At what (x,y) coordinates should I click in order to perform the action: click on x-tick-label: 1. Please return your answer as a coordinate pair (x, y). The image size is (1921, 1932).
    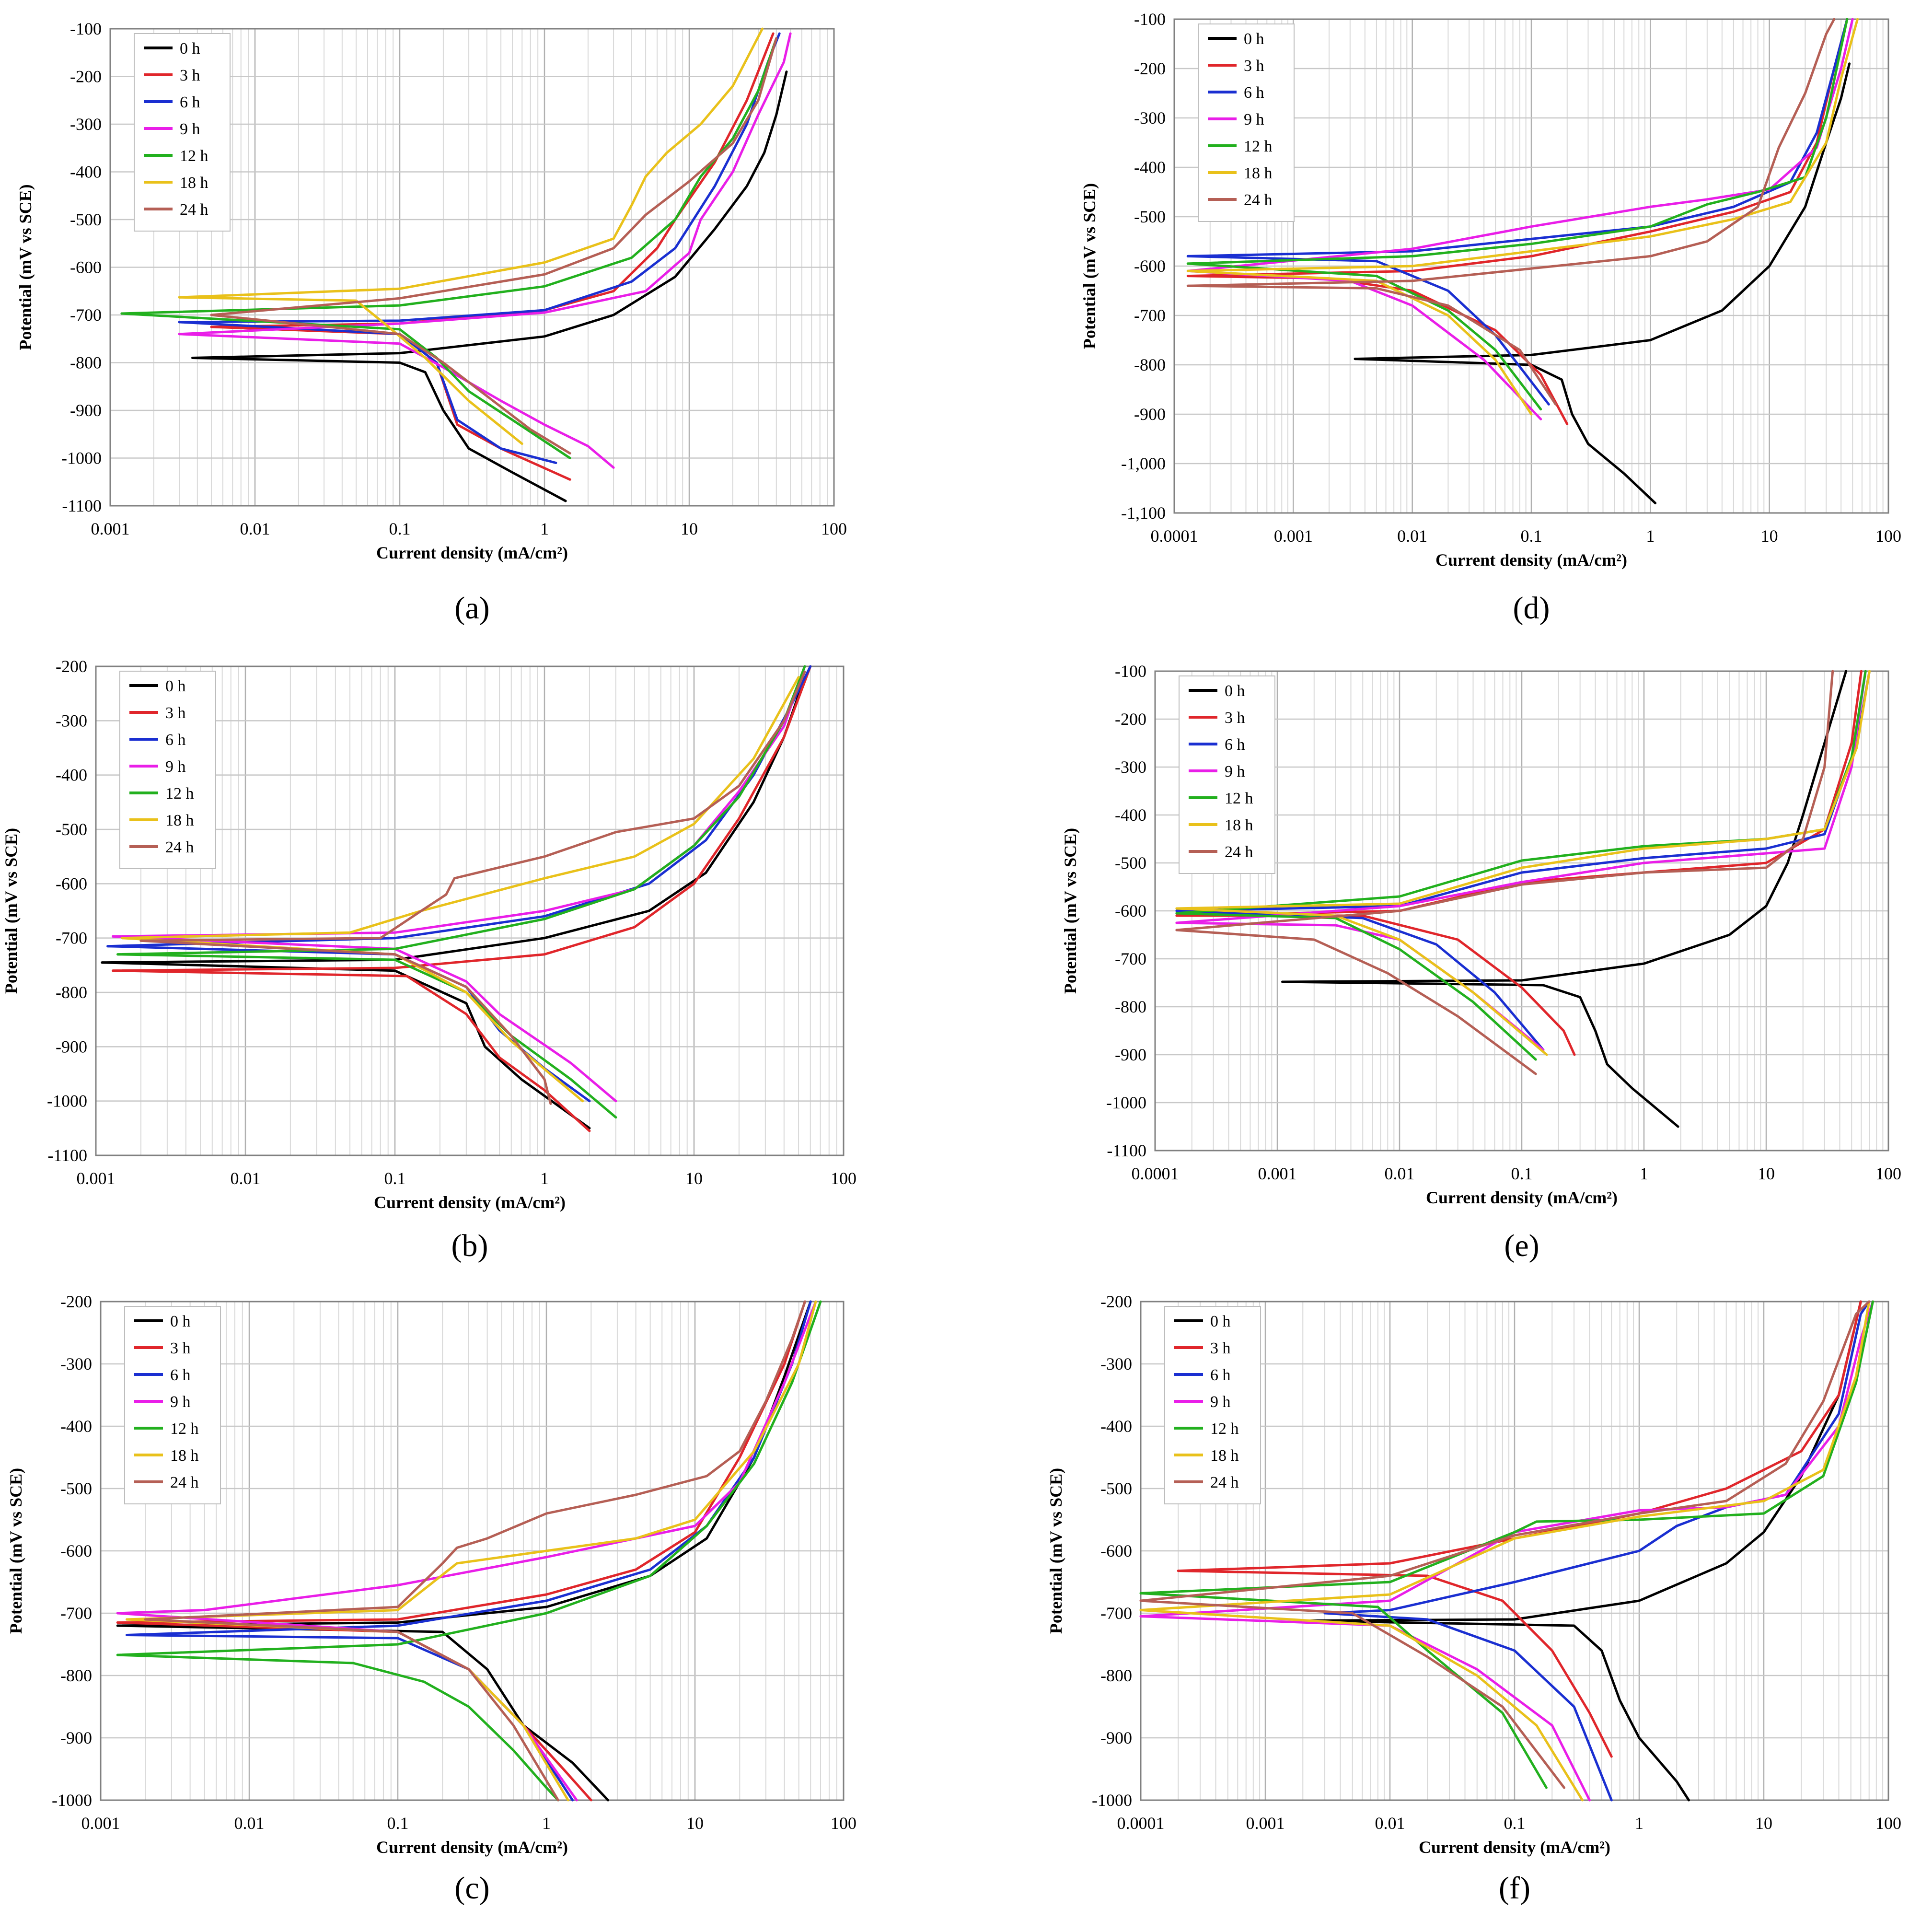
    Looking at the image, I should click on (1644, 1173).